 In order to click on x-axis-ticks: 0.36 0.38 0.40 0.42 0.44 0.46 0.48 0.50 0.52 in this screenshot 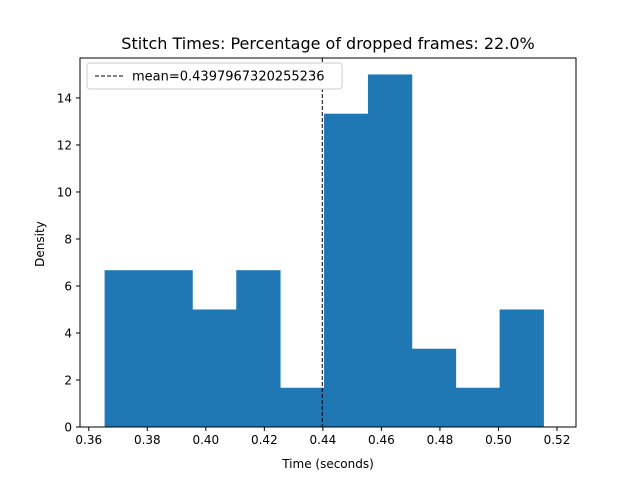, I will do `click(322, 437)`.